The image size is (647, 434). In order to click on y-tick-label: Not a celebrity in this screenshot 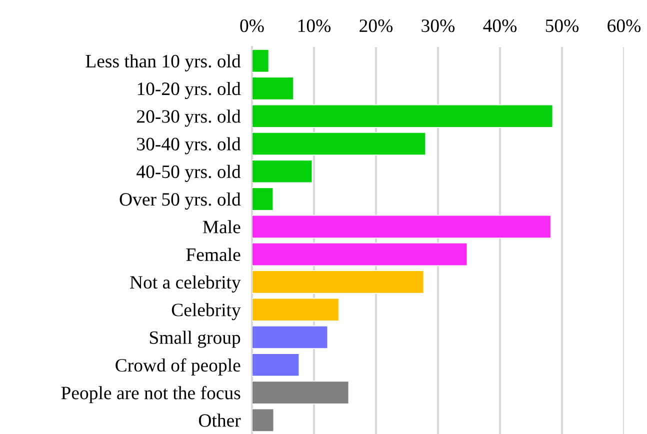, I will do `click(185, 284)`.